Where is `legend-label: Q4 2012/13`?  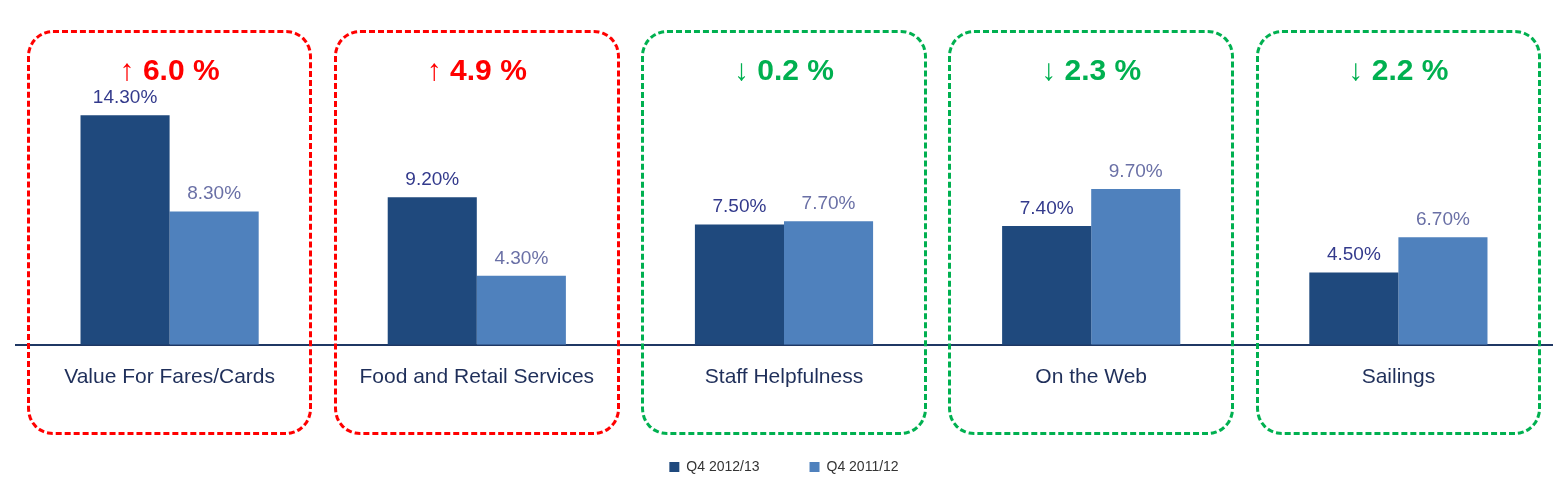 legend-label: Q4 2012/13 is located at coordinates (723, 465).